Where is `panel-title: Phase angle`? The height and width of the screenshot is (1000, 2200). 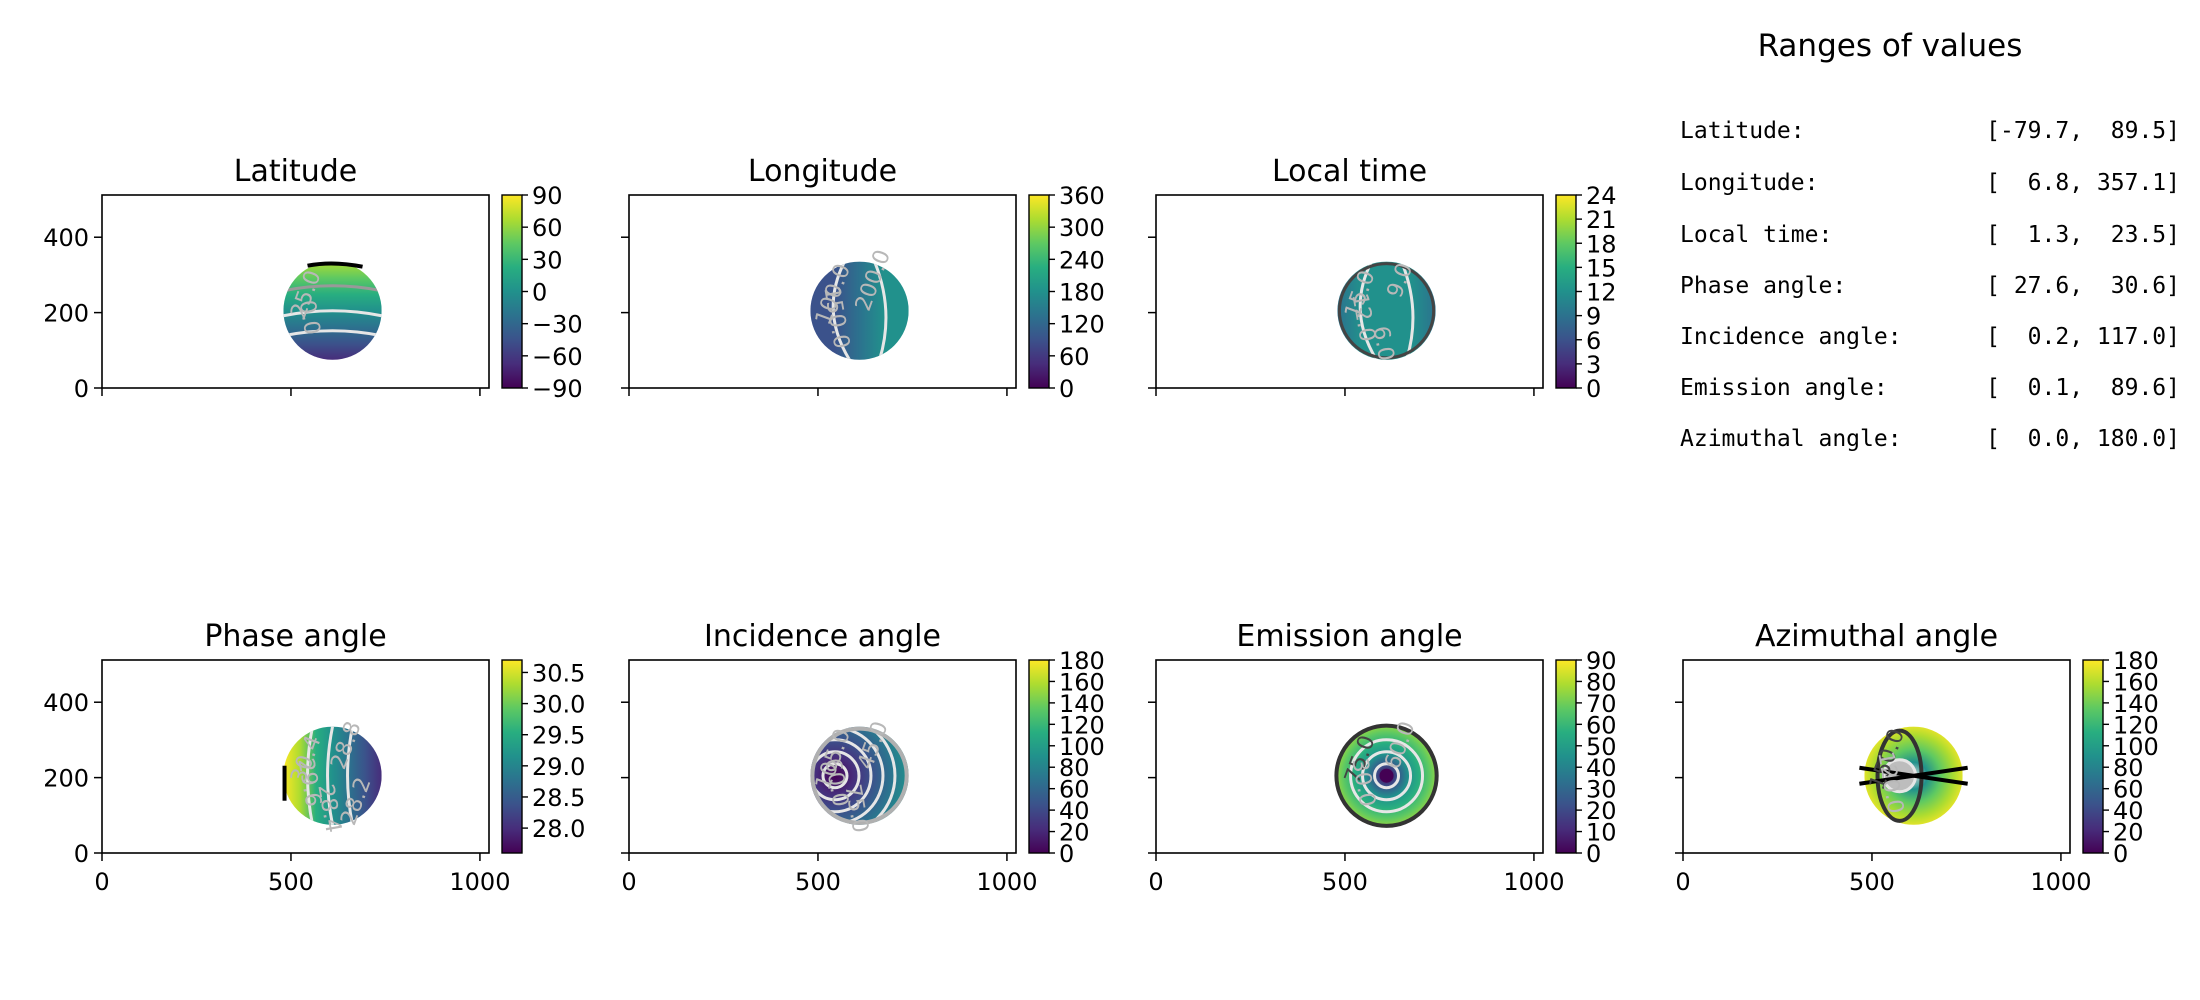 panel-title: Phase angle is located at coordinates (295, 636).